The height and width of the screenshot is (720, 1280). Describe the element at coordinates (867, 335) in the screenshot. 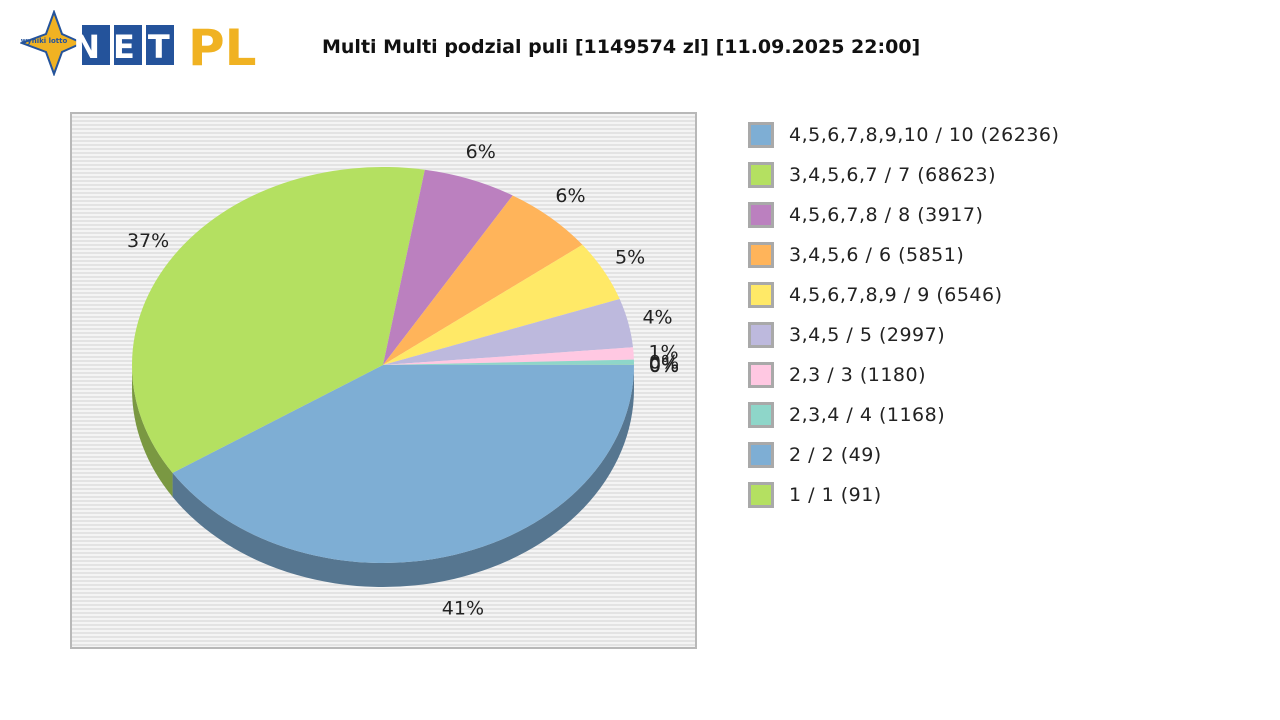

I see `legend-label: 3,4,5 / 5 (2997)` at that location.